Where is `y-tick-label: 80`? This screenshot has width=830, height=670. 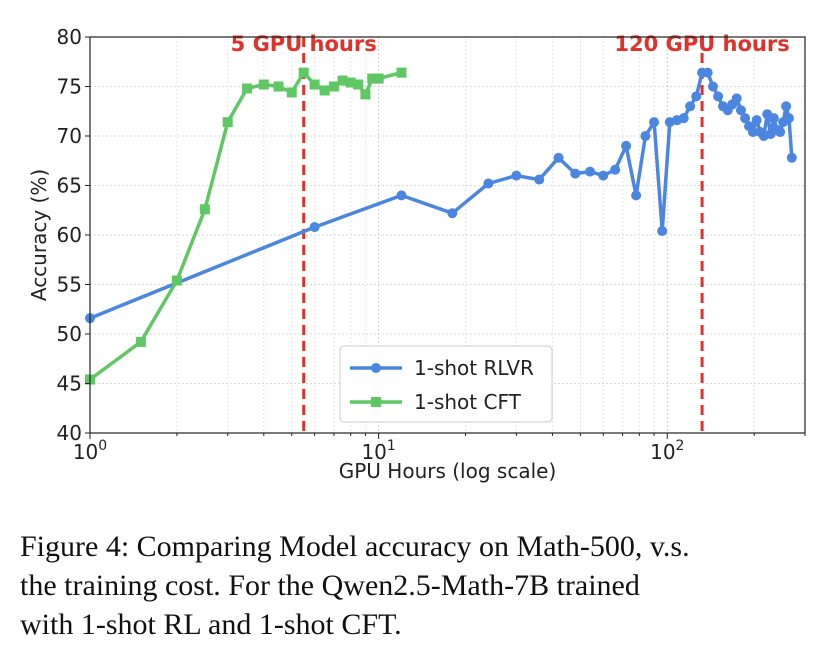
y-tick-label: 80 is located at coordinates (69, 37).